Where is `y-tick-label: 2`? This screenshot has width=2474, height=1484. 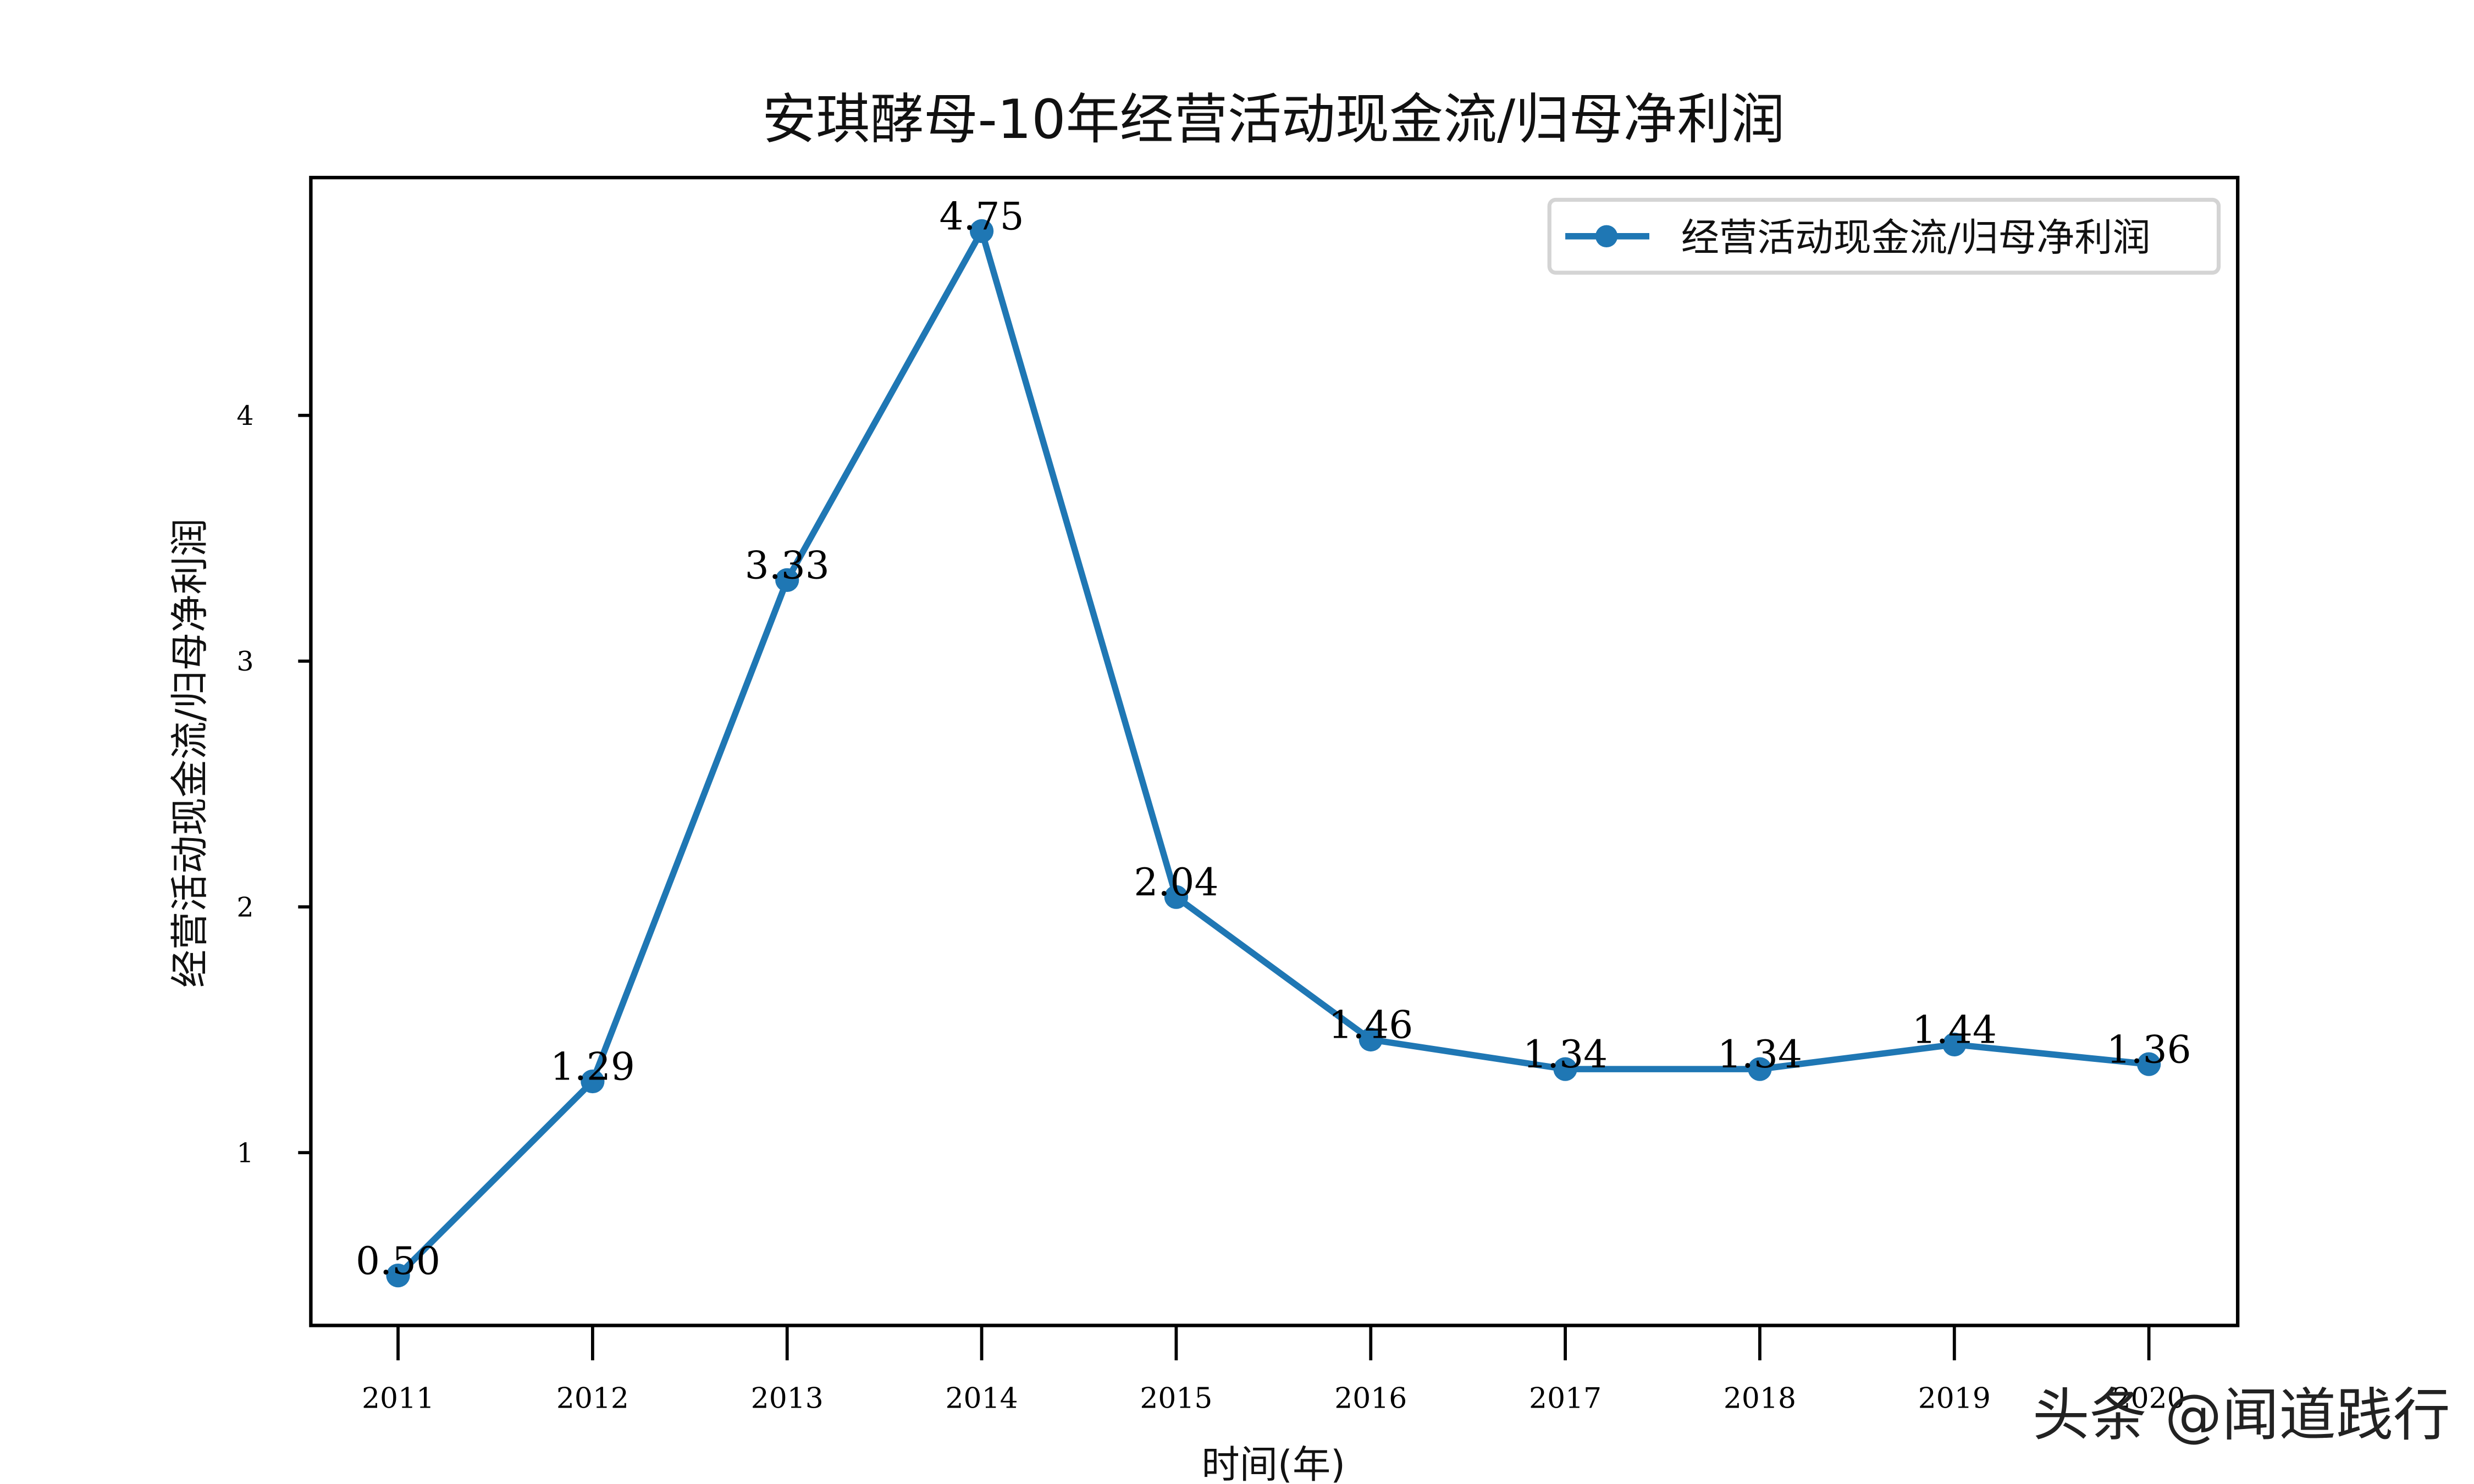 y-tick-label: 2 is located at coordinates (244, 907).